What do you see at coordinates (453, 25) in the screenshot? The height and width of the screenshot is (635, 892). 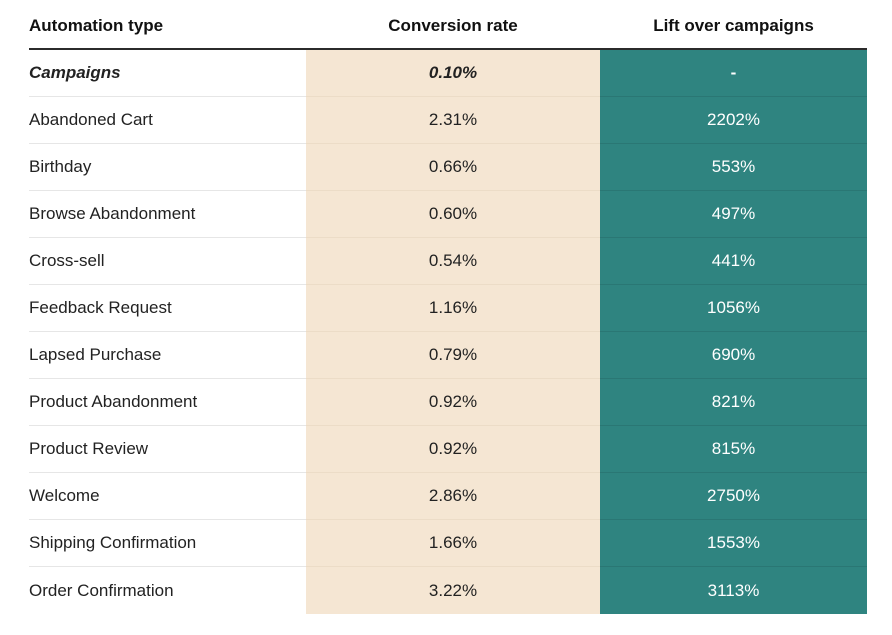 I see `header-conversion-rate: Conversion rate` at bounding box center [453, 25].